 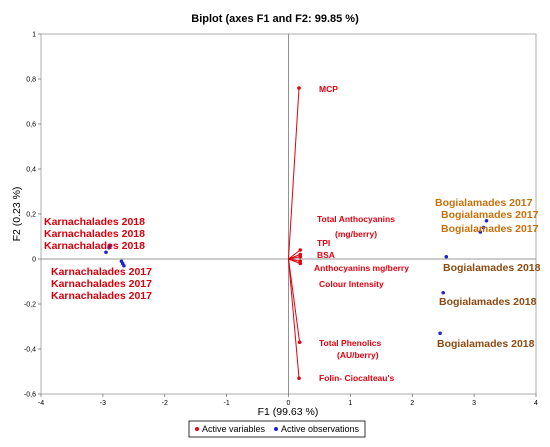 I want to click on legend-marker-variables, so click(x=197, y=429).